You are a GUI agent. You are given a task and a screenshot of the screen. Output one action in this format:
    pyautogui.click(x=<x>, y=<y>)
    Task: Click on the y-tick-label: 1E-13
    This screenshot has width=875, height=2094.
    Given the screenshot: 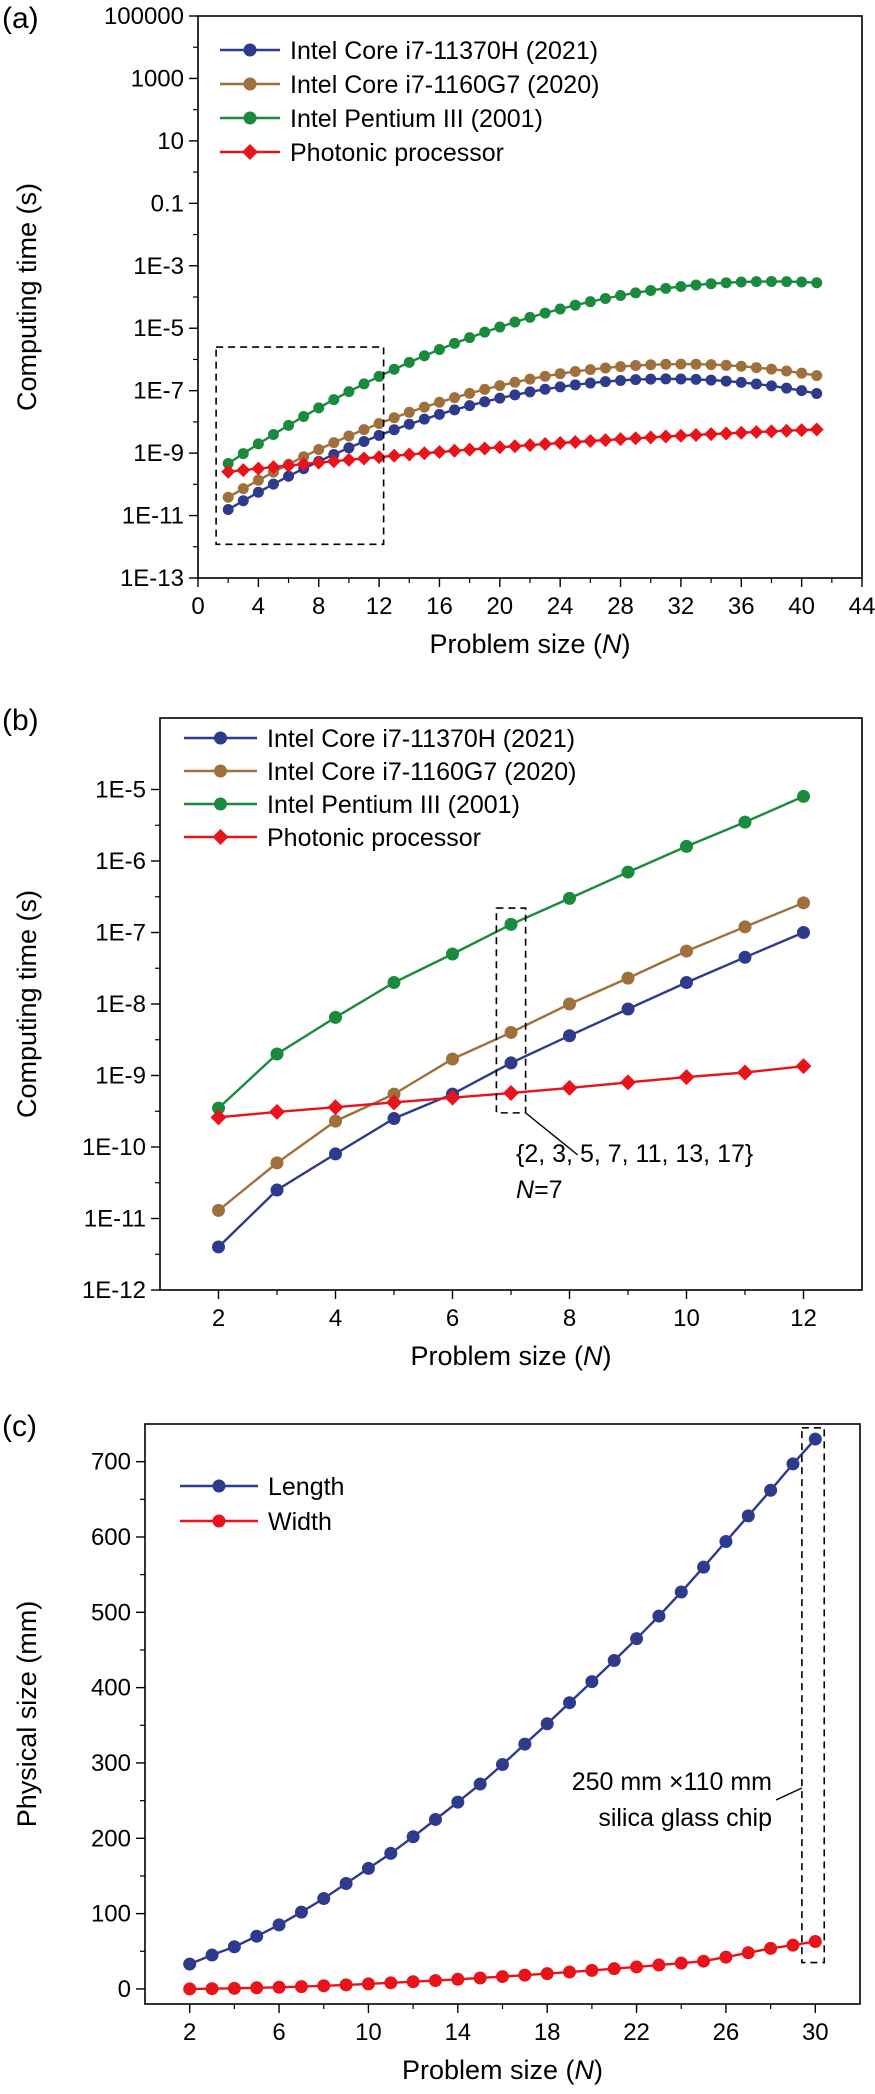 What is the action you would take?
    pyautogui.click(x=152, y=578)
    